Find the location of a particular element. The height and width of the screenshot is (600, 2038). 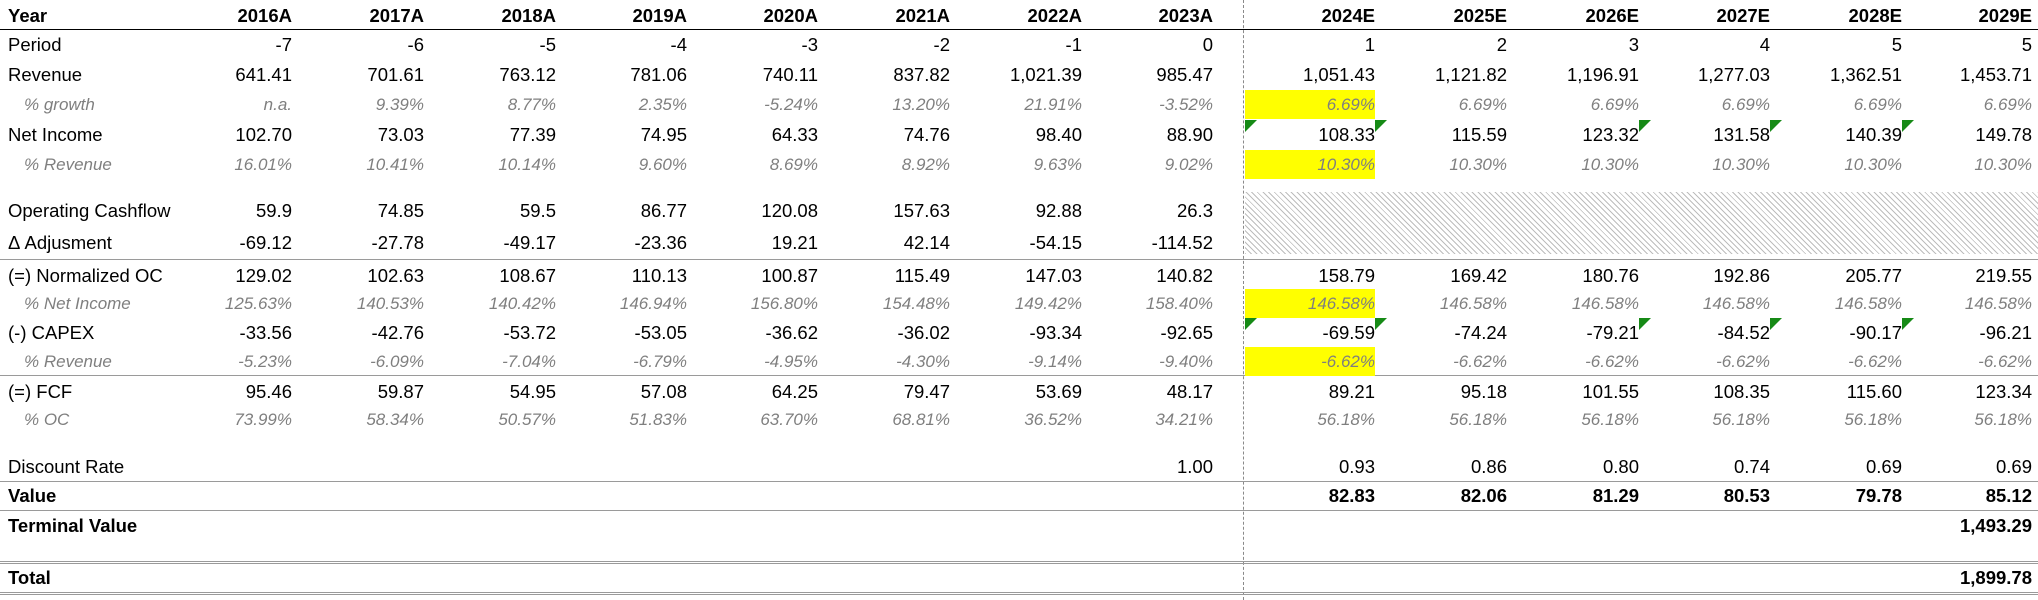

value-cell: 108.67 is located at coordinates (527, 275).